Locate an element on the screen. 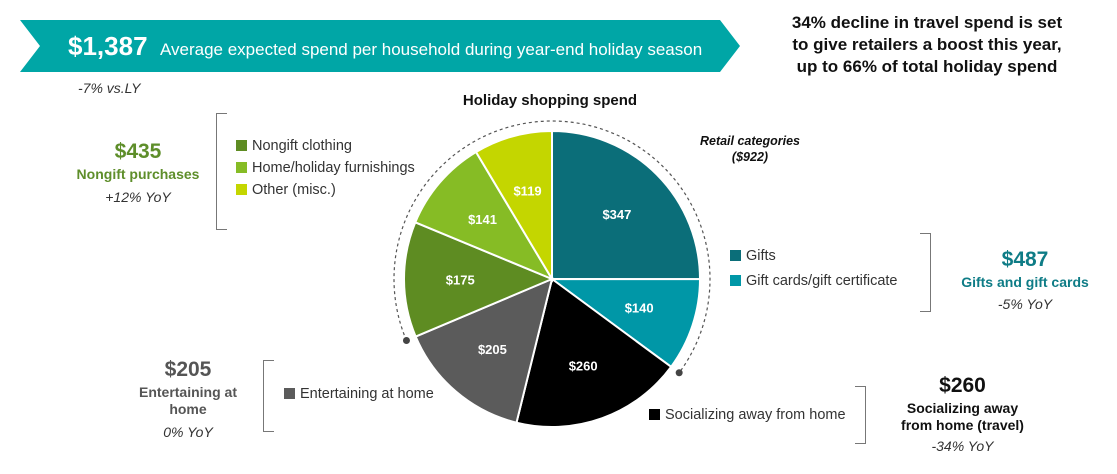 The width and height of the screenshot is (1117, 474). entertaining-summary: $205 Entertaining at home 0% YoY is located at coordinates (188, 399).